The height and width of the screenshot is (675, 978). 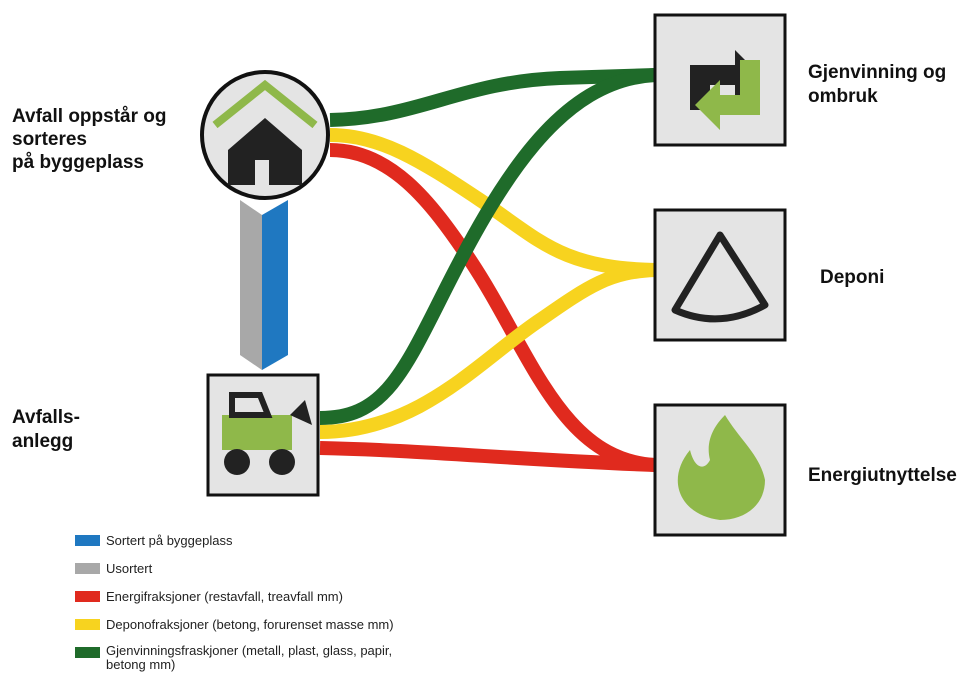 What do you see at coordinates (140, 664) in the screenshot?
I see `label-line: betong mm)` at bounding box center [140, 664].